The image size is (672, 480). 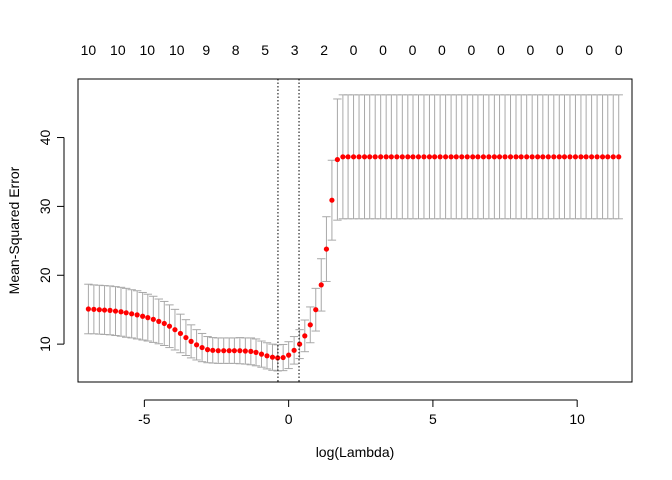 I want to click on x-tick-label: 10, so click(x=577, y=419).